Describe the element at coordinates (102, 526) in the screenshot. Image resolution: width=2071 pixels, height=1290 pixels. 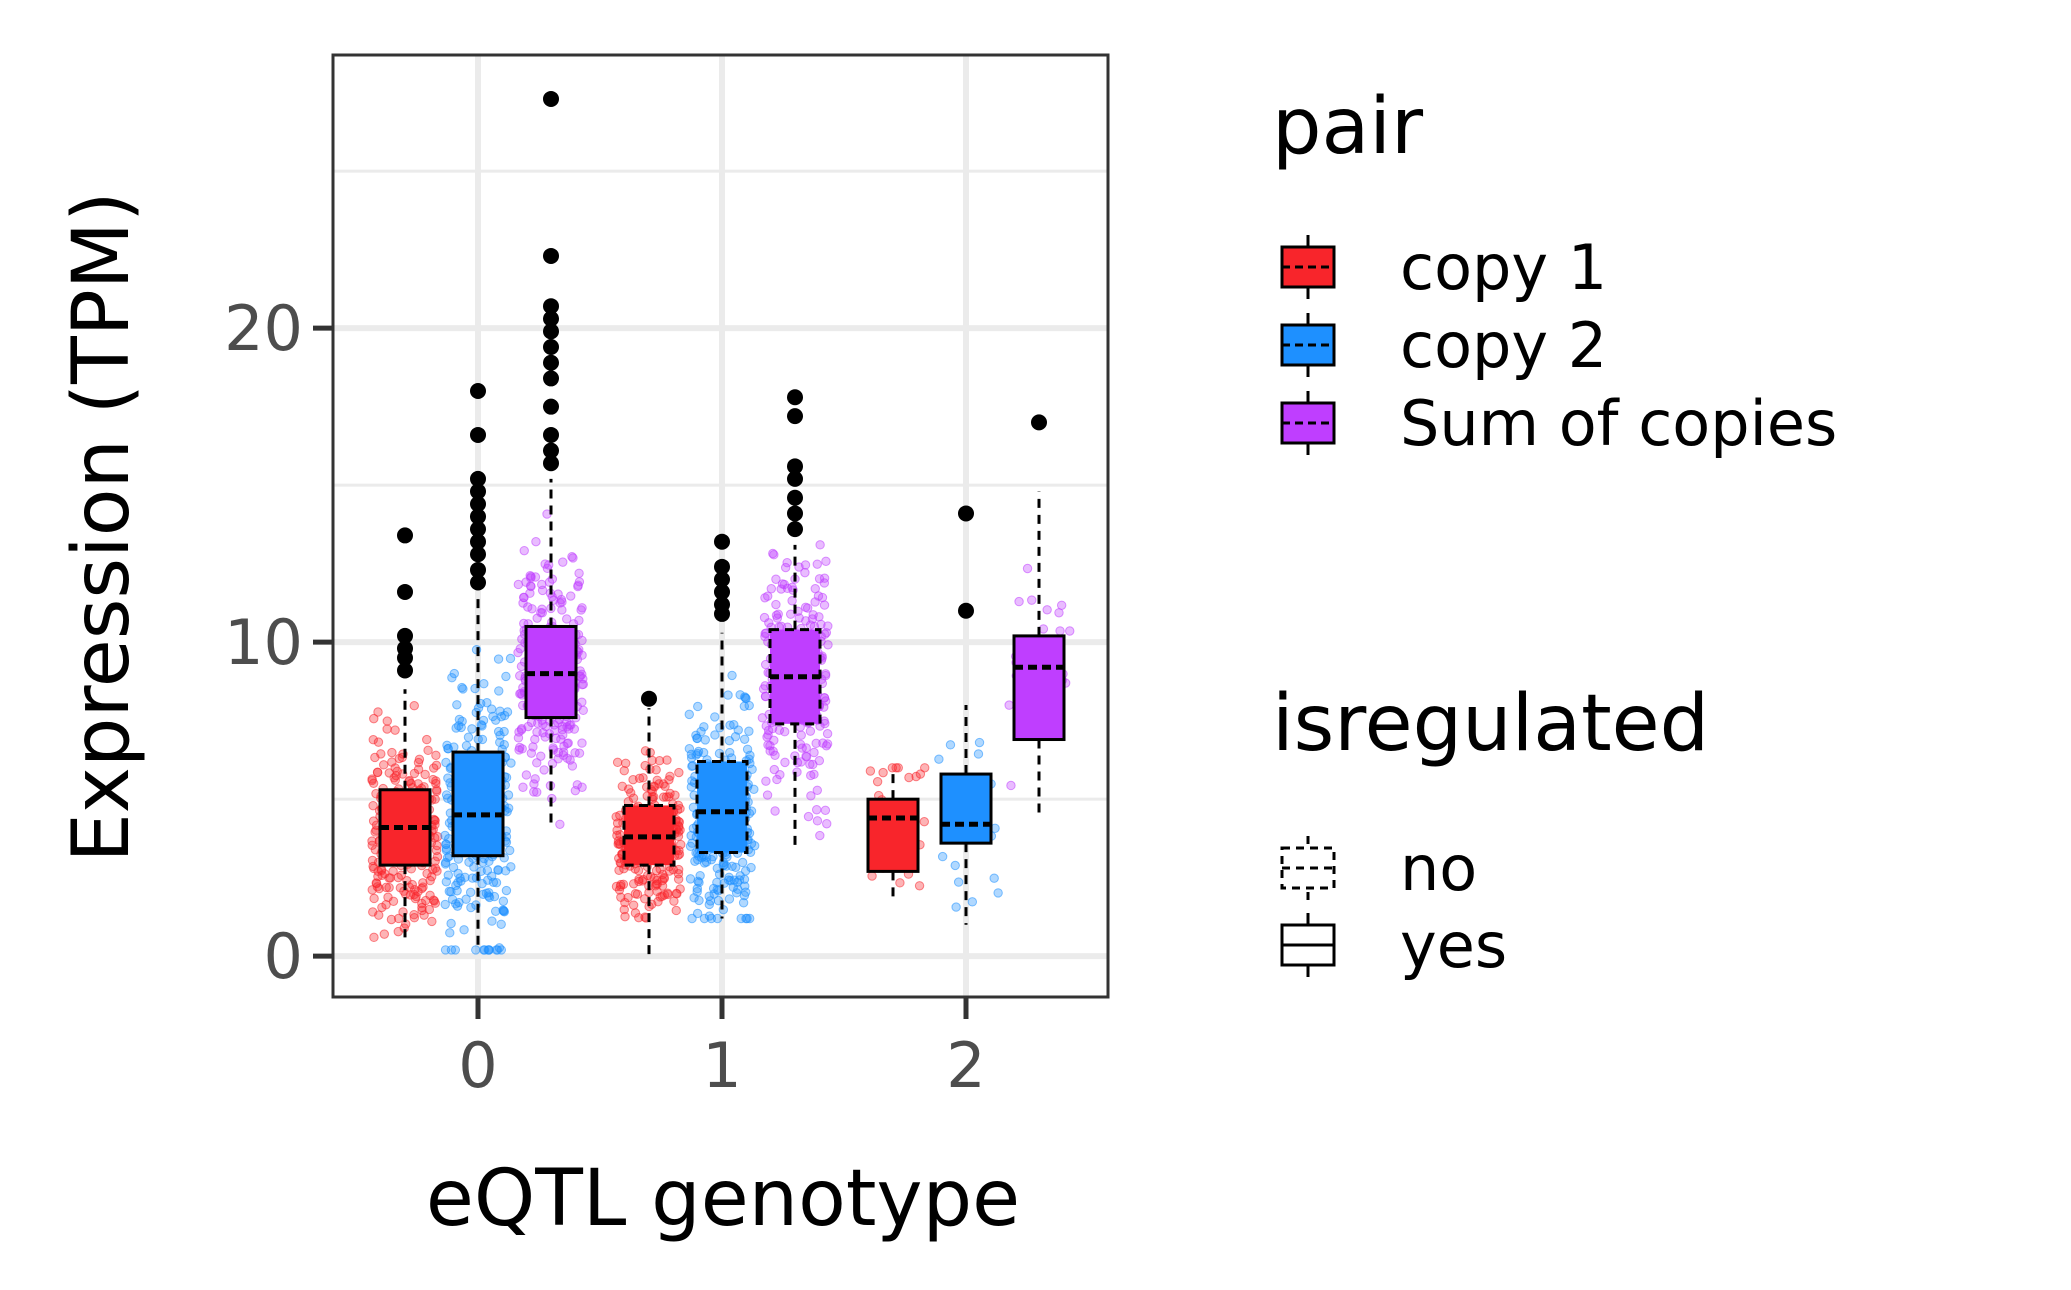
I see `y-axis-title: Expression (TPM)` at that location.